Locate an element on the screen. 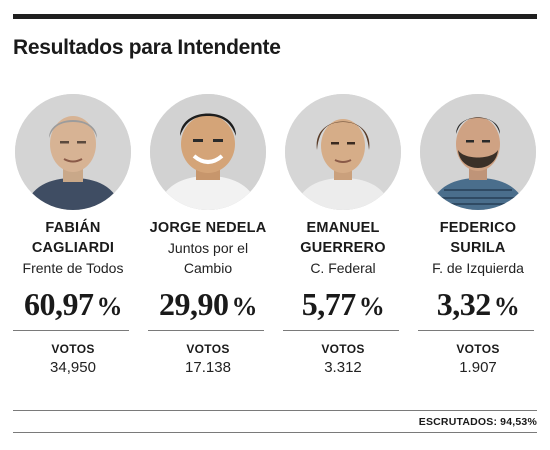  party-name-line1: F. de Izquierda is located at coordinates (478, 268).